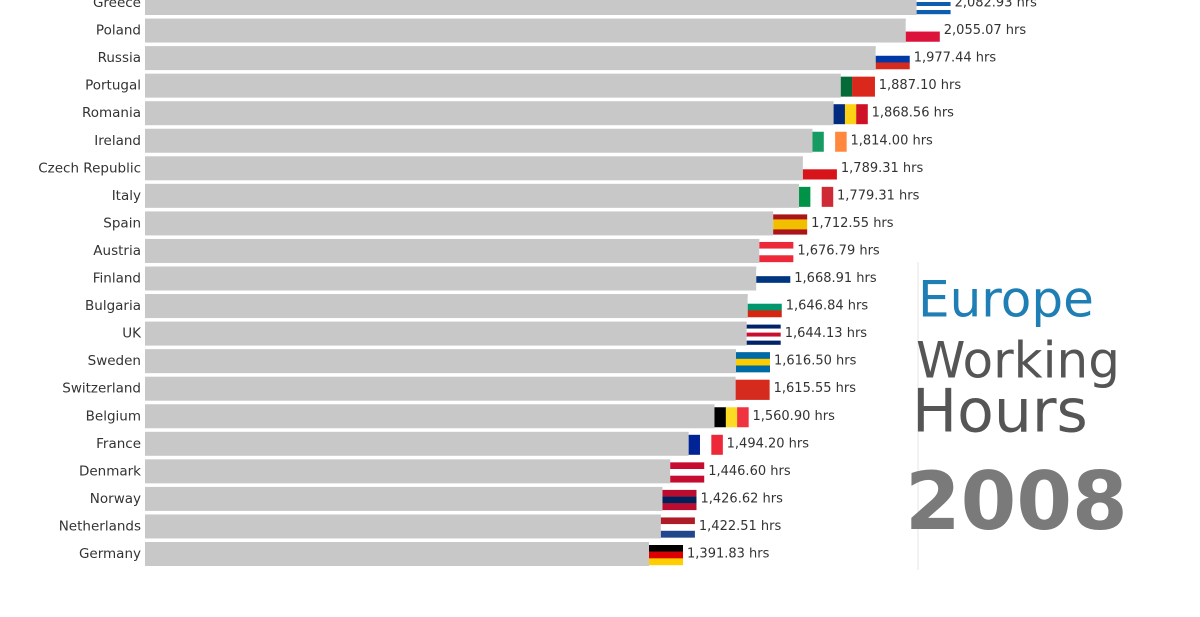 Image resolution: width=1200 pixels, height=617 pixels. Describe the element at coordinates (111, 113) in the screenshot. I see `category-label: Romania` at that location.